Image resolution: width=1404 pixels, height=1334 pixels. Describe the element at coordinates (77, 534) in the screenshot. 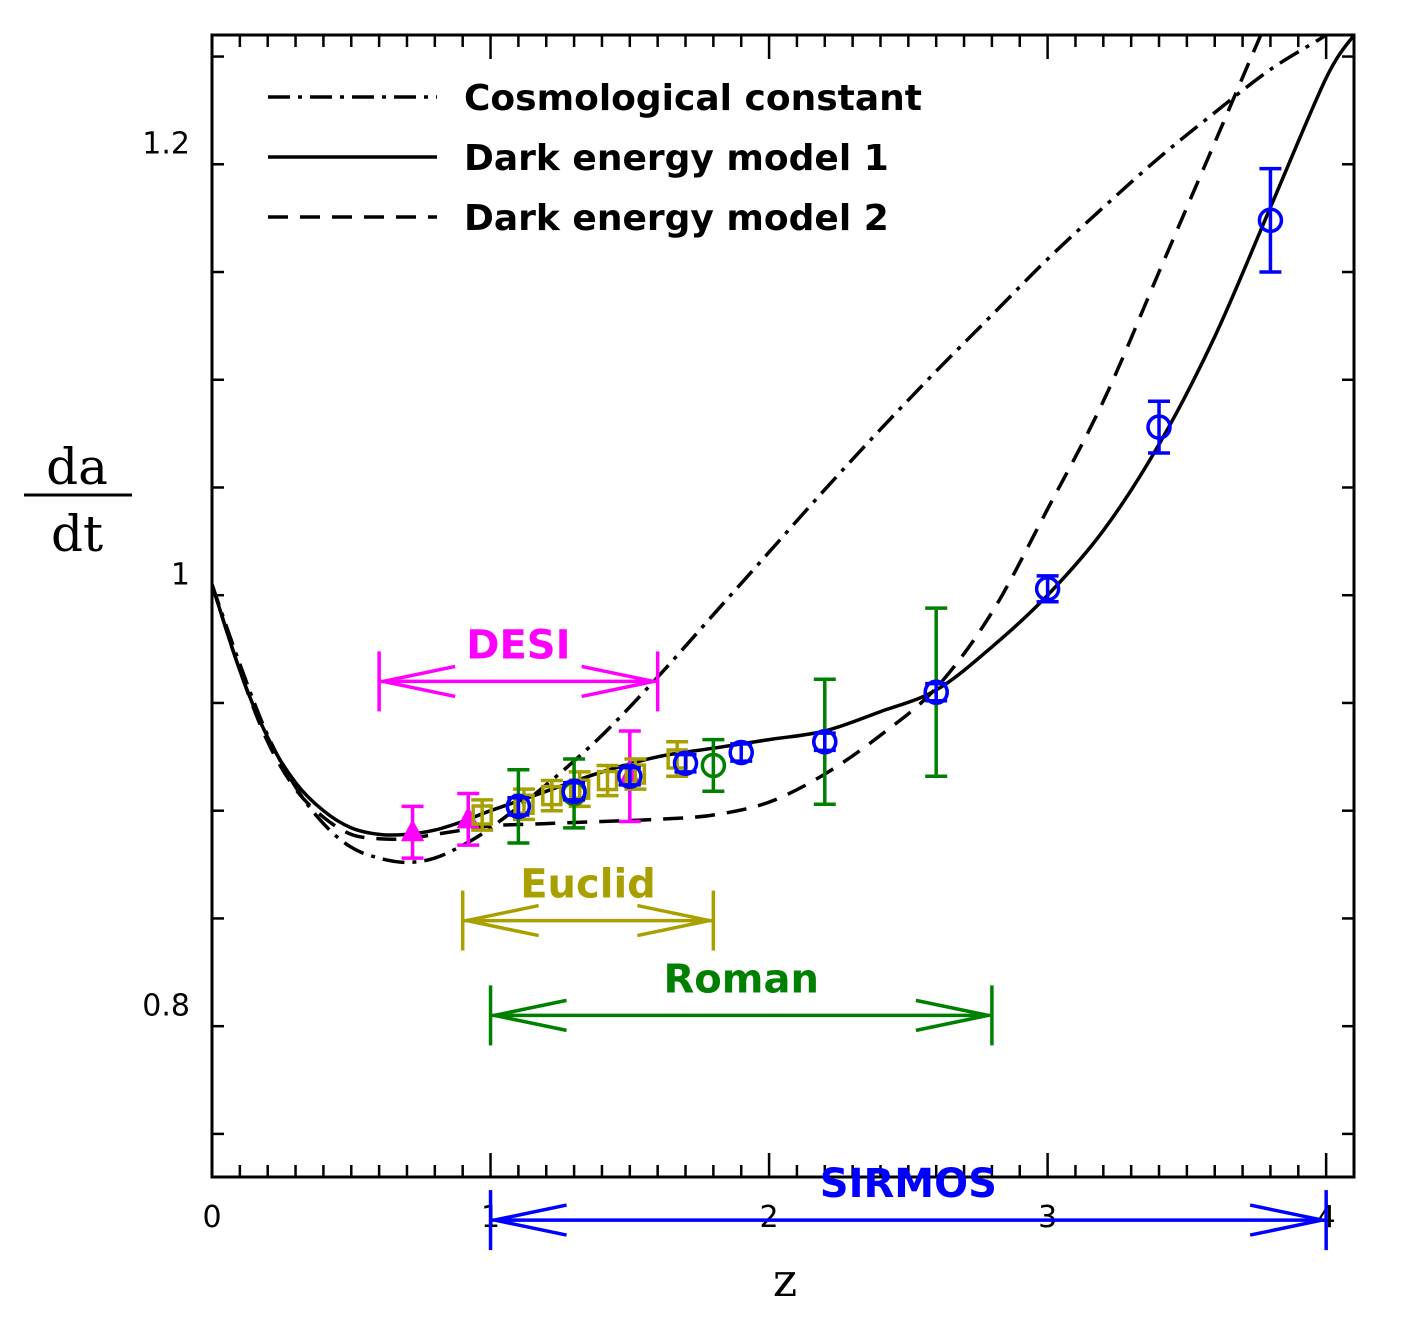

I see `y-axis-title-denominator: dt` at that location.